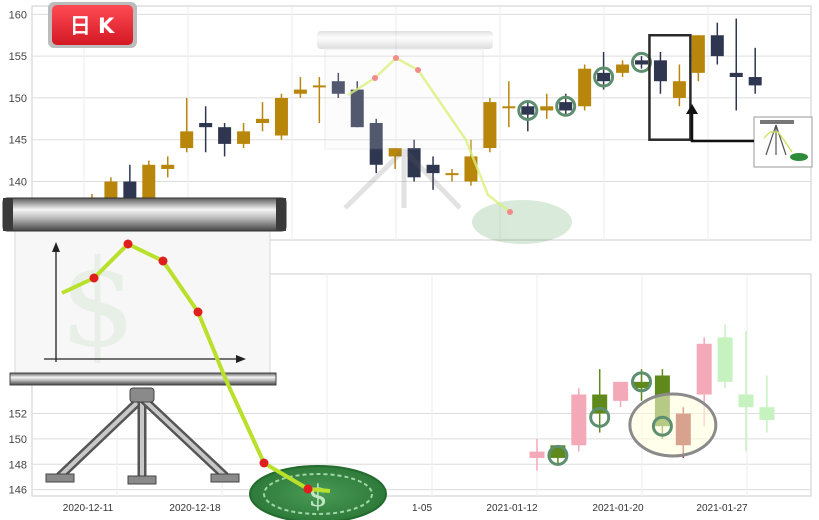 This screenshot has width=819, height=520. Describe the element at coordinates (18, 183) in the screenshot. I see `upper-y-tick-label: 140` at that location.